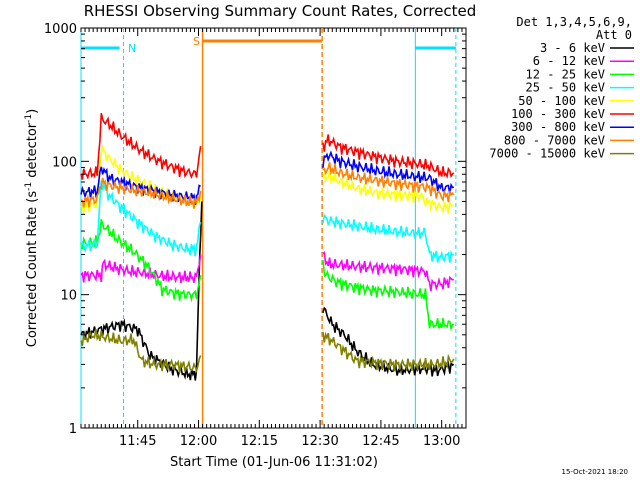 This screenshot has width=640, height=480. I want to click on night-label-n: N, so click(132, 48).